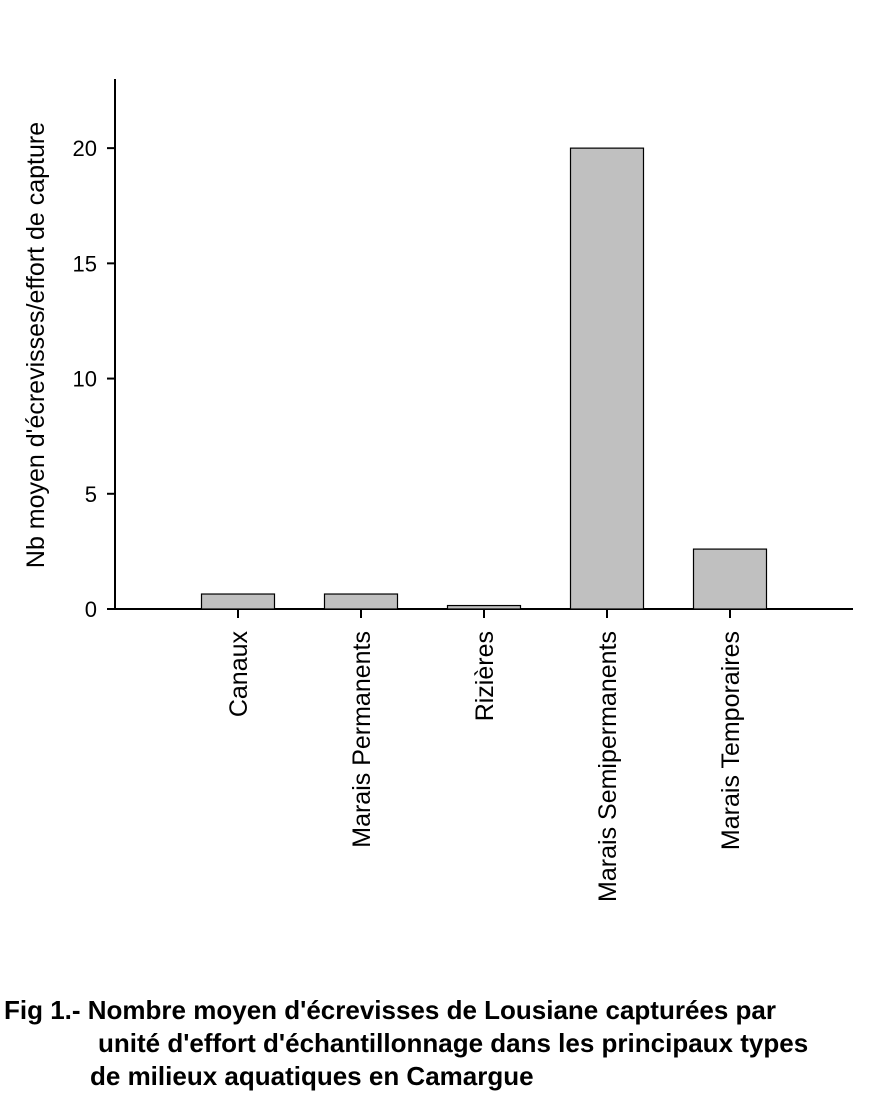 The width and height of the screenshot is (894, 1094). I want to click on x-tick-label: Canaux, so click(239, 674).